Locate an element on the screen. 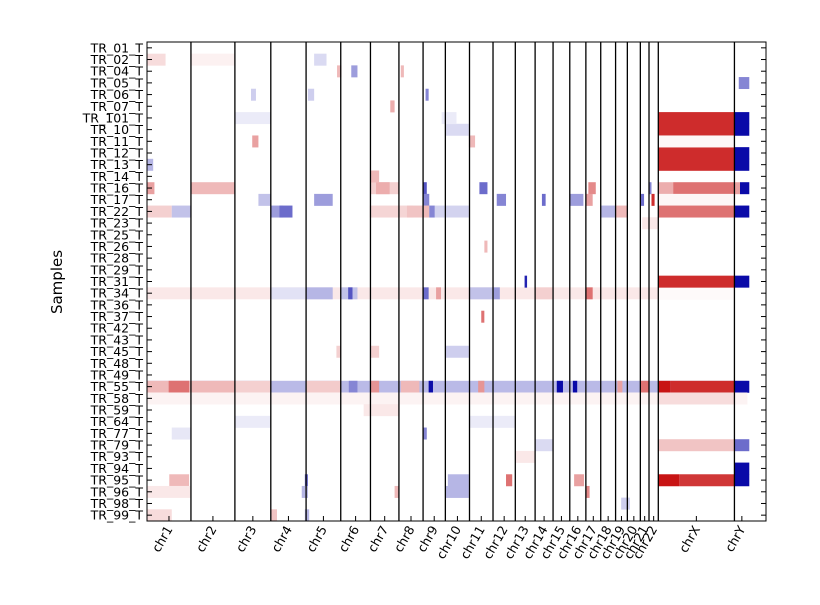 Image resolution: width=820 pixels, height=605 pixels. y-tick-label: TR_11_T is located at coordinates (117, 141).